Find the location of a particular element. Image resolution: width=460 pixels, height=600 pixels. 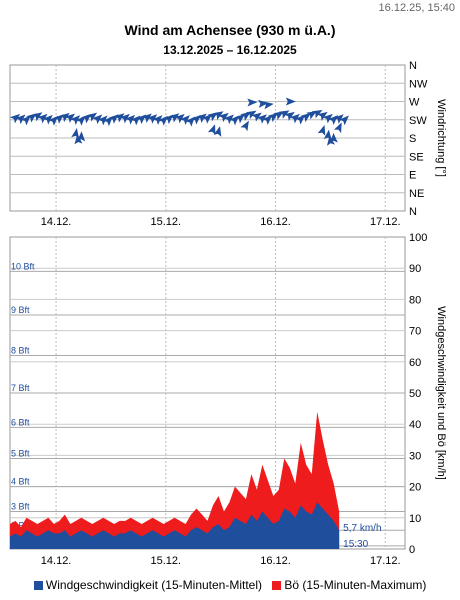

direction-tick-label: NW is located at coordinates (418, 84).